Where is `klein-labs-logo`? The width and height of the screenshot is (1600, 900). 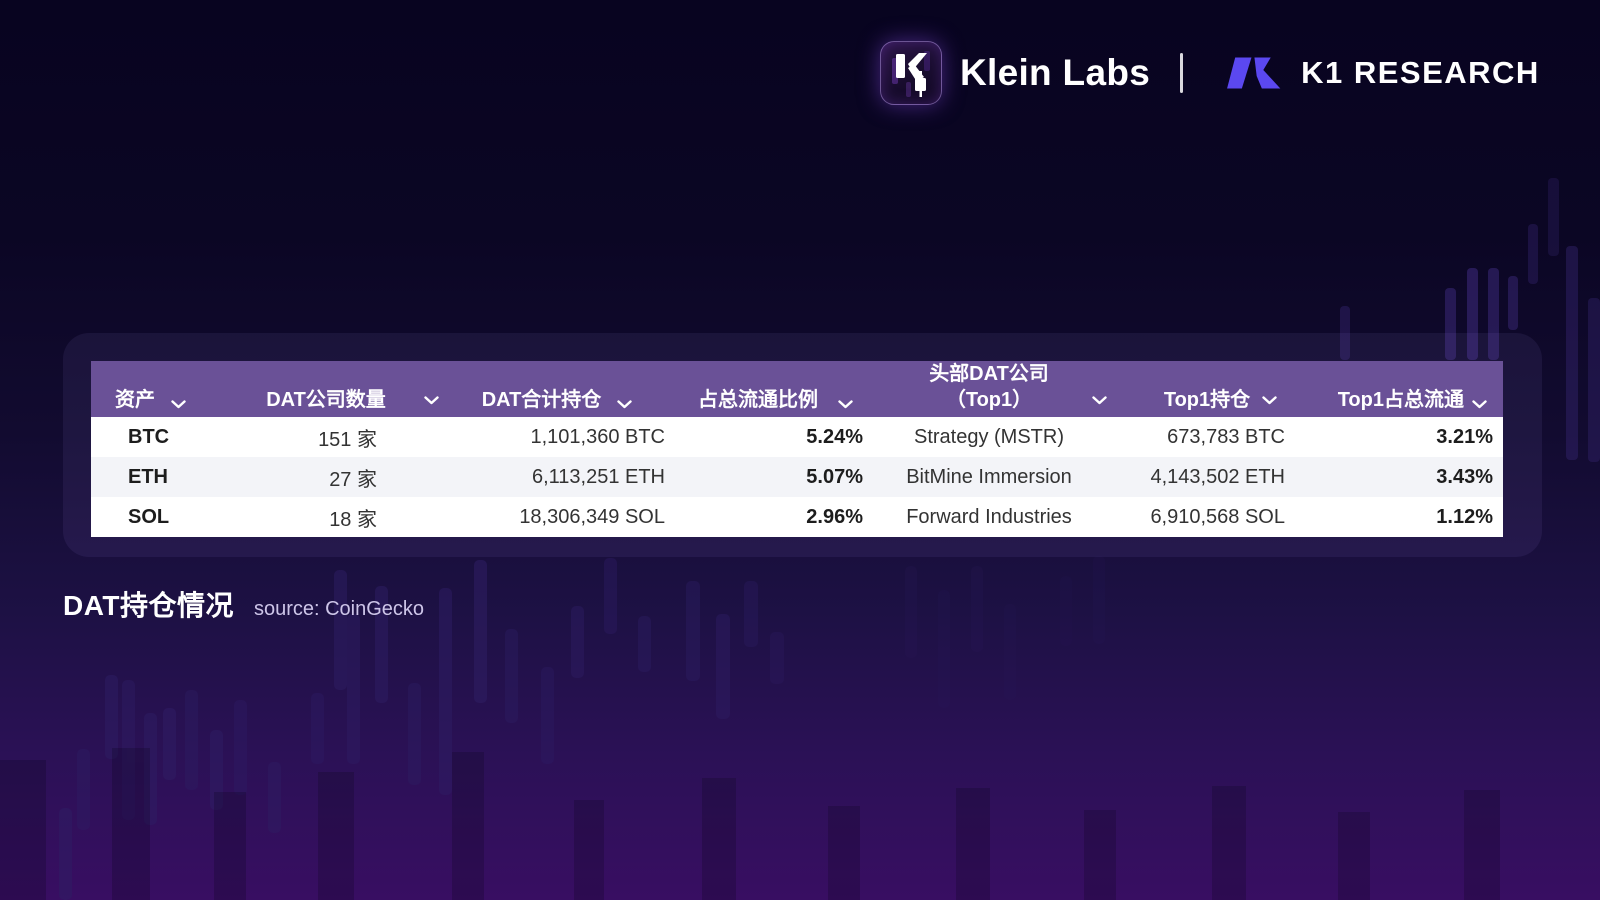 klein-labs-logo is located at coordinates (911, 73).